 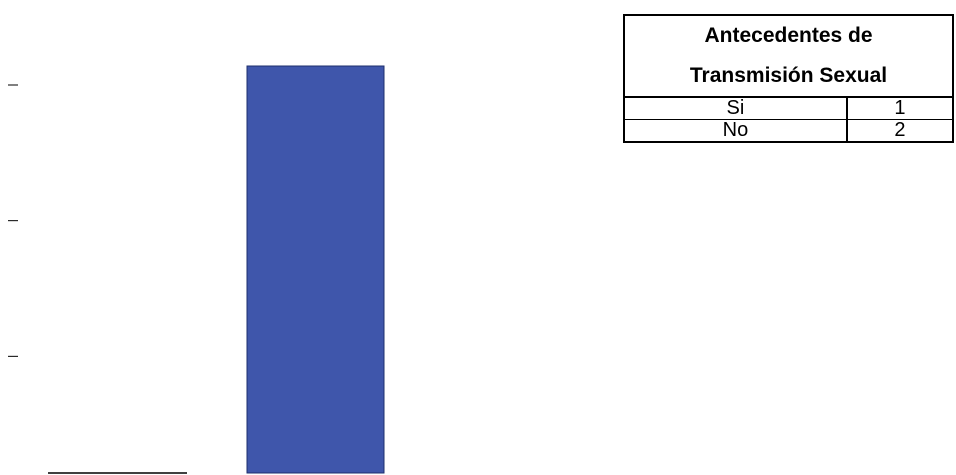 I want to click on legend-title-line2: Transmisión Sexual, so click(x=788, y=75).